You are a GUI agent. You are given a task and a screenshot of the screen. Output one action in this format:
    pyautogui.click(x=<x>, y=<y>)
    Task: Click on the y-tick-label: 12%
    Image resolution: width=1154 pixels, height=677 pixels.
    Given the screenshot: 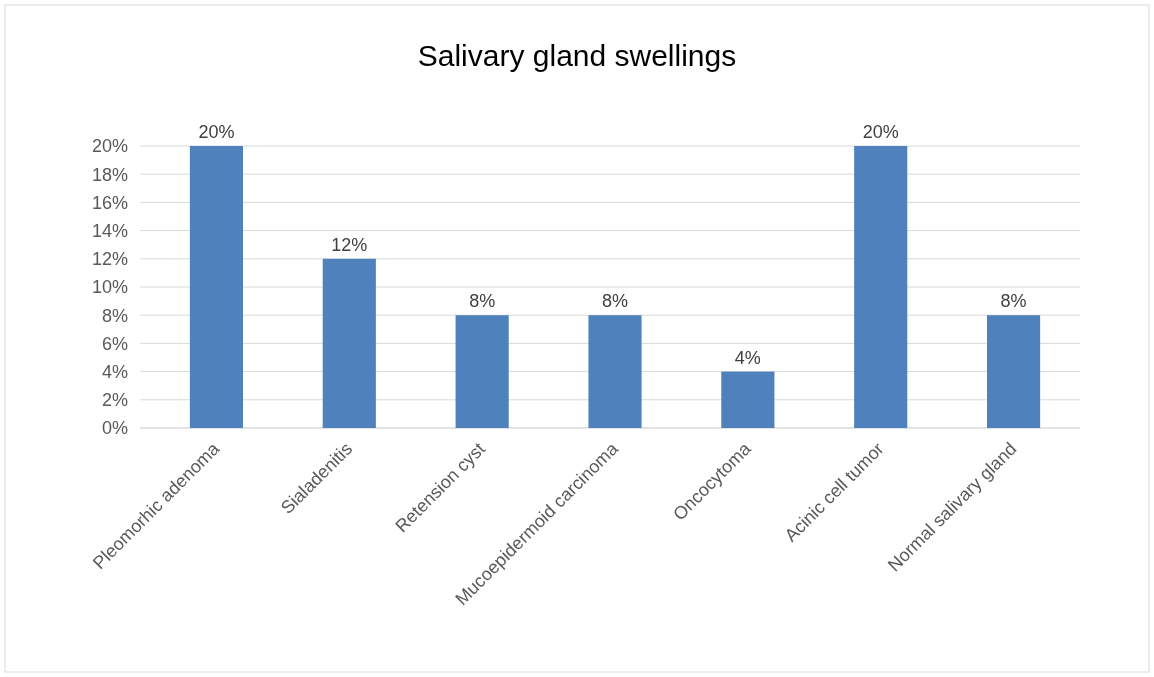 What is the action you would take?
    pyautogui.click(x=109, y=259)
    